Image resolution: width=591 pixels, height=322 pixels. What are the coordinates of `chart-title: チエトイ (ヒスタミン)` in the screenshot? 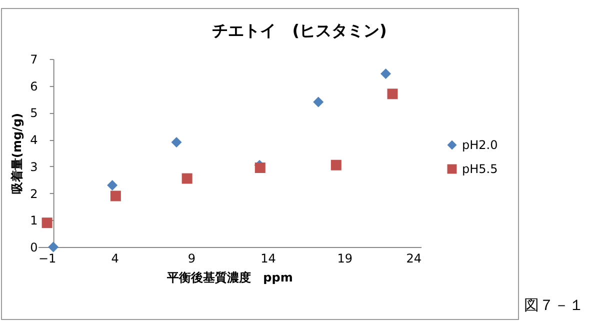 It's located at (299, 30).